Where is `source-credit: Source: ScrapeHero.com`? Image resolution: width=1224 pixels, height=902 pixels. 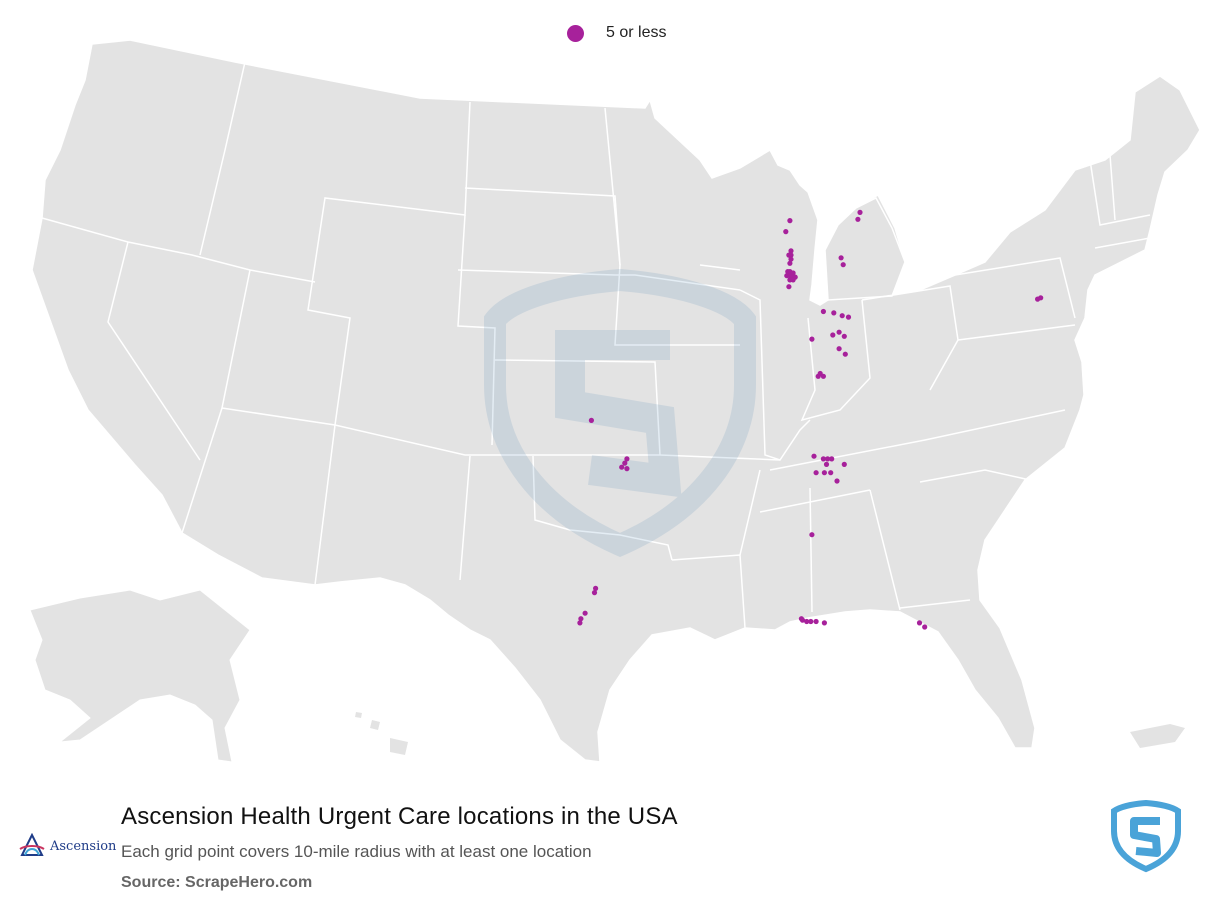
source-credit: Source: ScrapeHero.com is located at coordinates (217, 882).